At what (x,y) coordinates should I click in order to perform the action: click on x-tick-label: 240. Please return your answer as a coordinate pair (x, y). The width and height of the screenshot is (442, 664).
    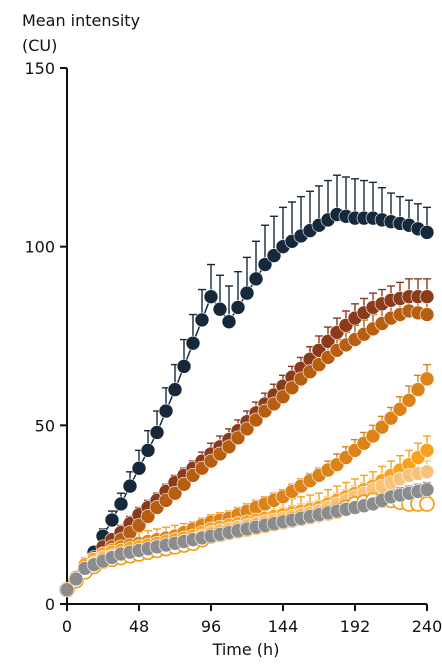
    Looking at the image, I should click on (427, 626).